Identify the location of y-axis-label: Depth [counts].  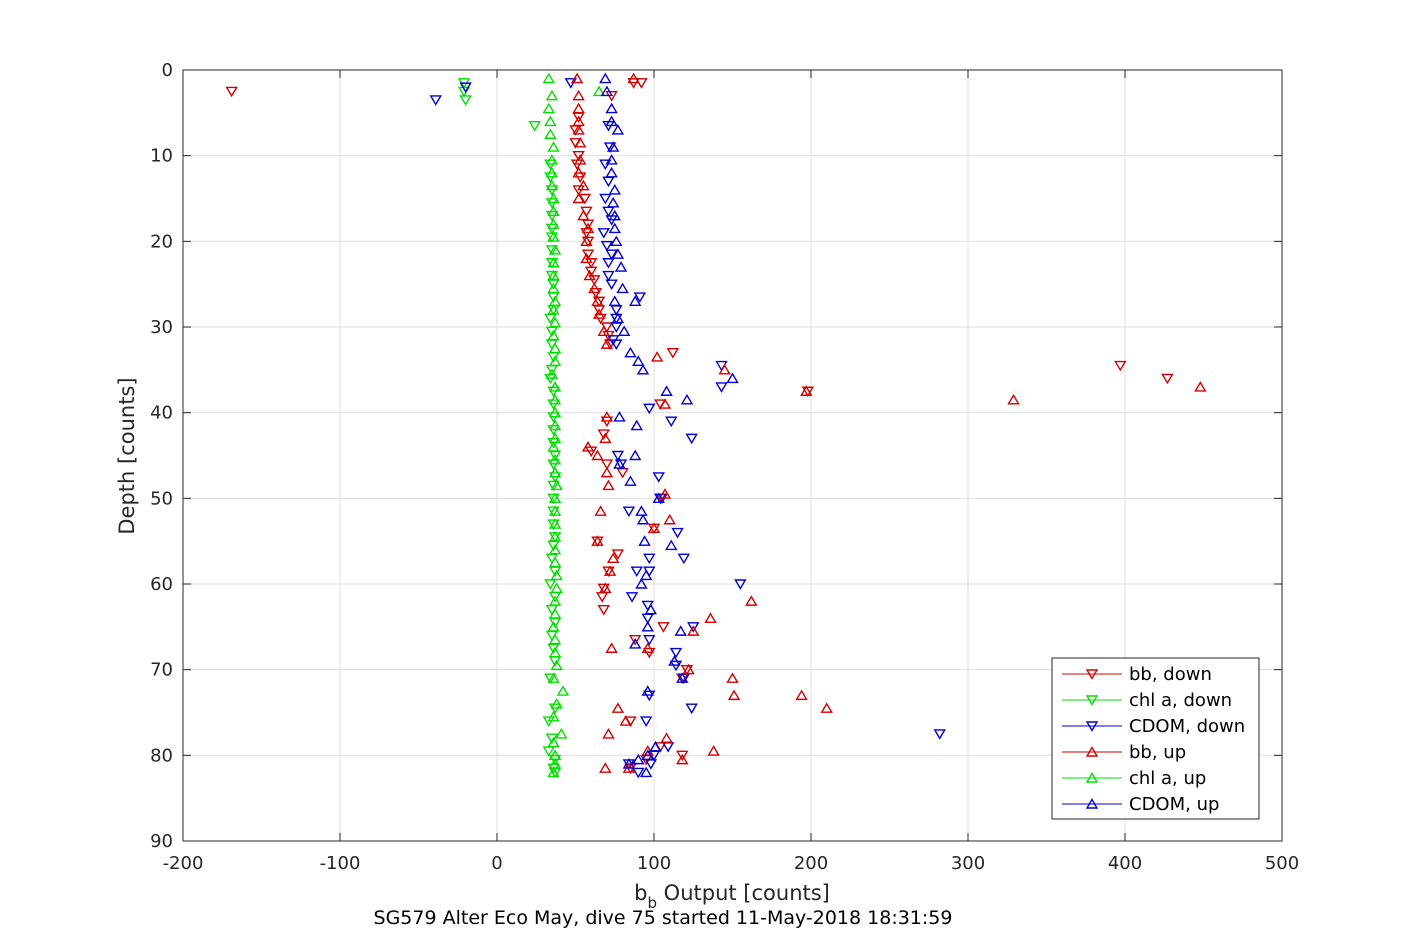
(127, 455).